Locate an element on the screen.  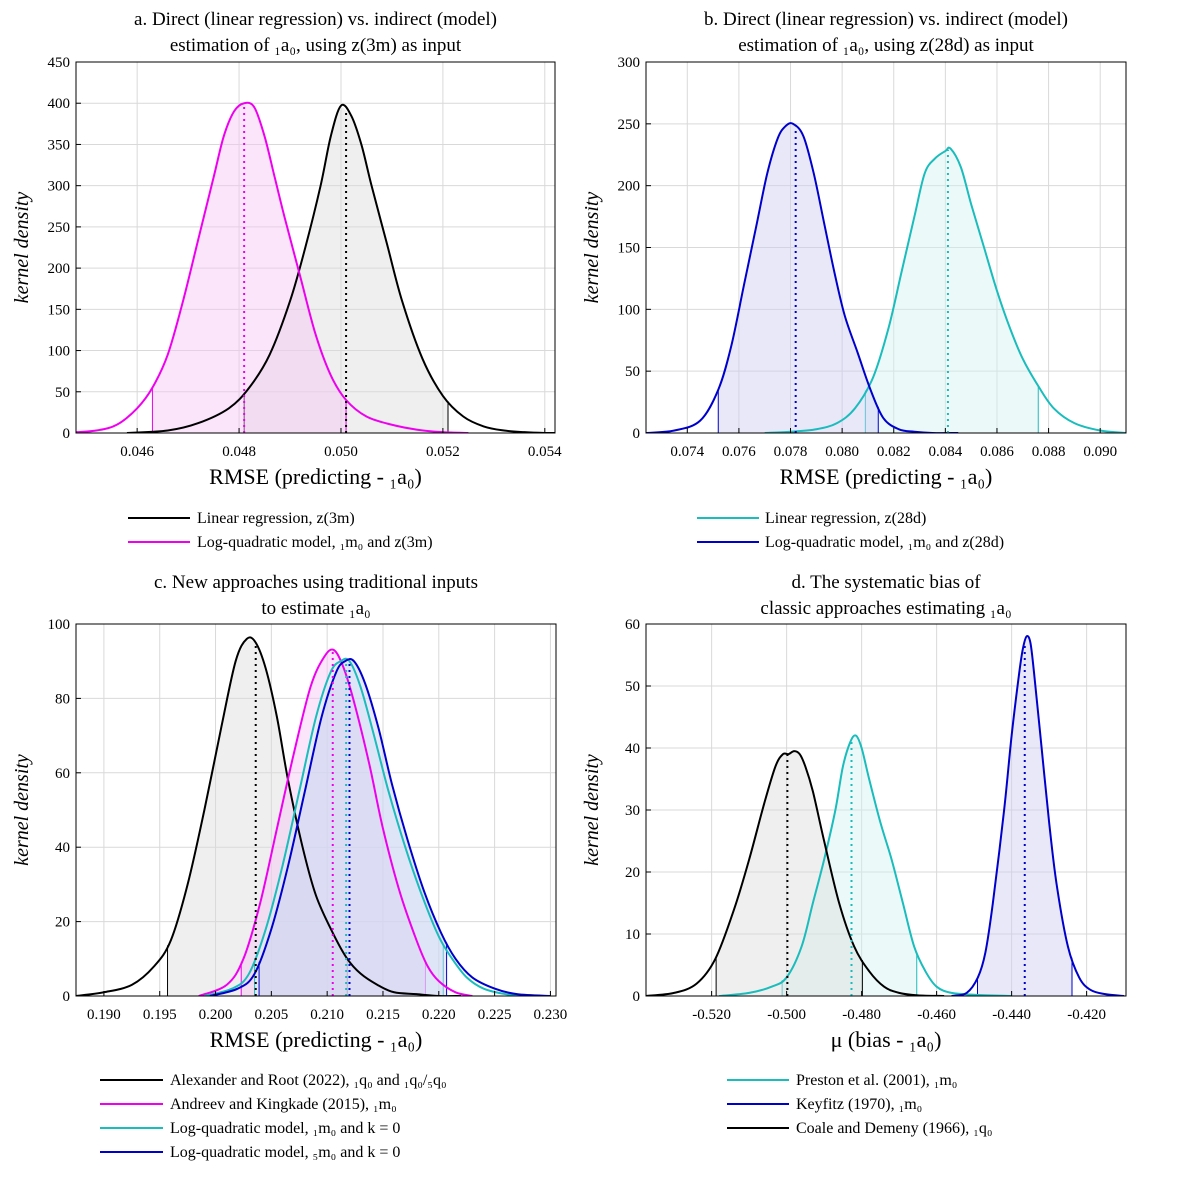
legend-label: Log-quadratic model, ₁m₀ and k = 0 is located at coordinates (285, 1128).